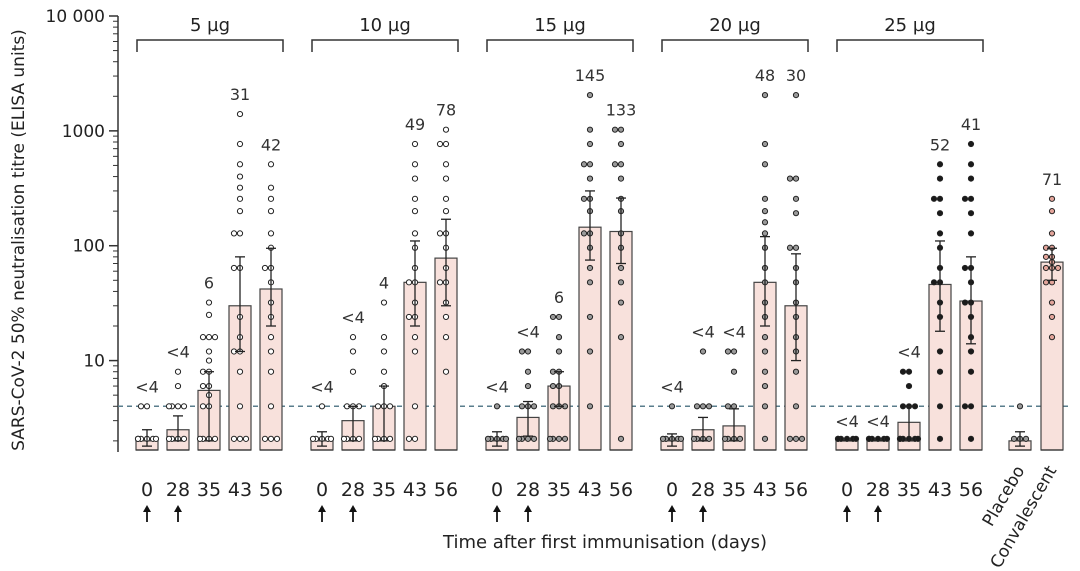  What do you see at coordinates (83, 132) in the screenshot?
I see `y-tick-label: 1000` at bounding box center [83, 132].